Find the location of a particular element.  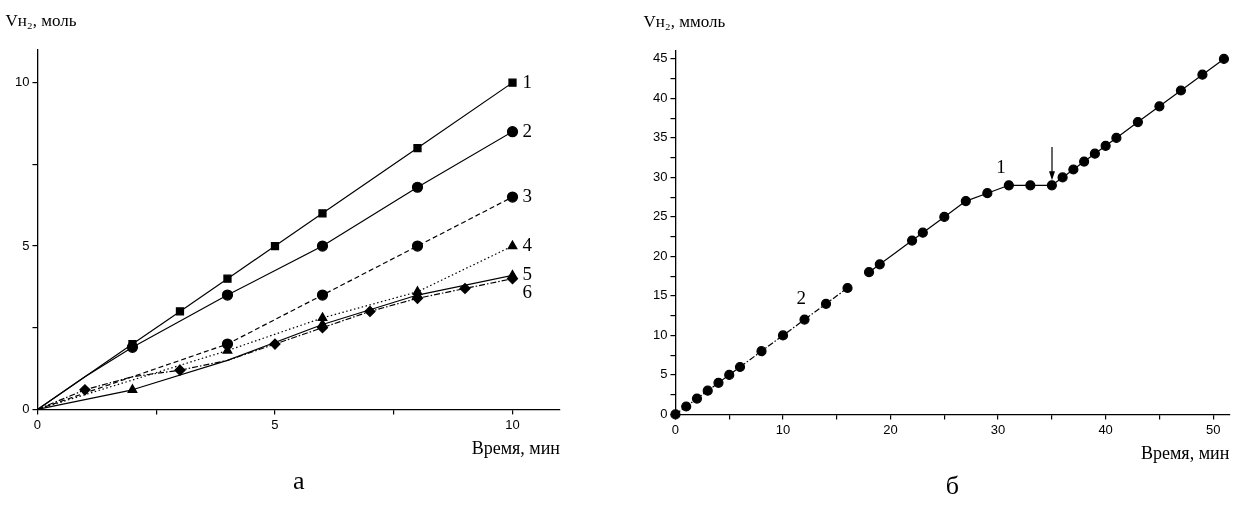

annotation: 1 is located at coordinates (1001, 166).